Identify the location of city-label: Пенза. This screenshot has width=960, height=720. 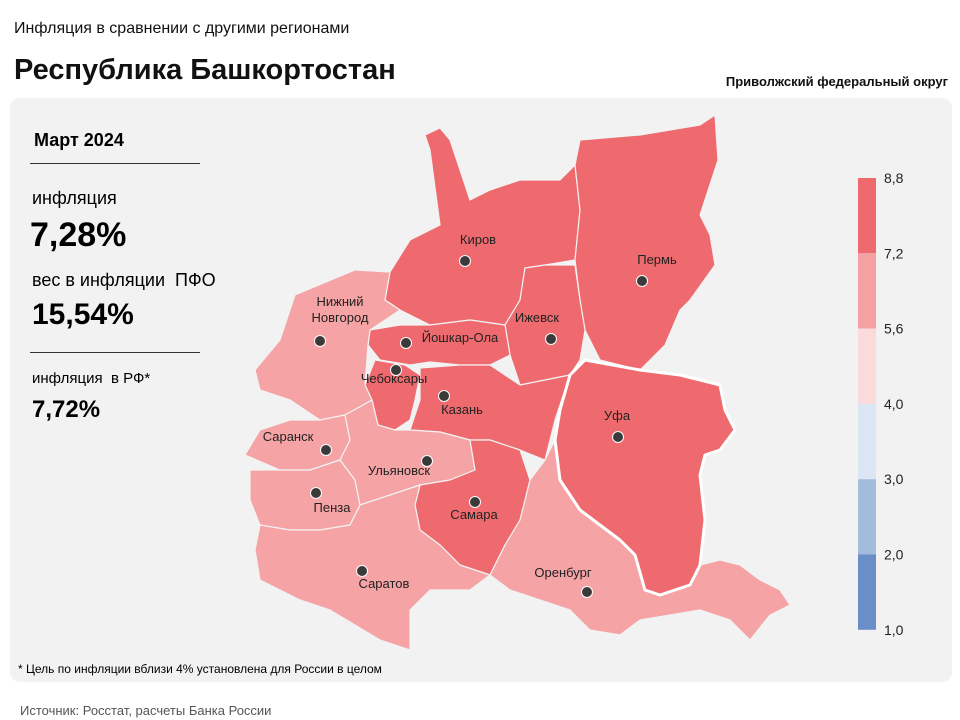
(333, 507).